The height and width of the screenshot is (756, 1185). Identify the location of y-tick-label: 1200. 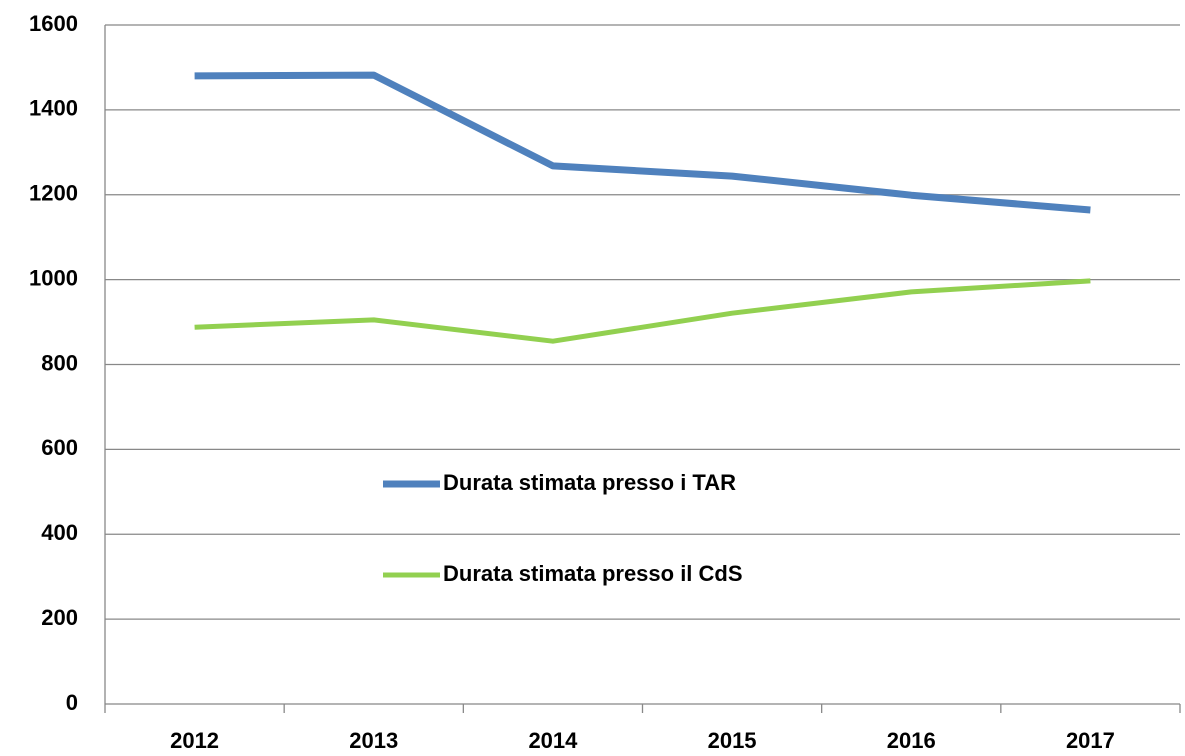
(53, 193).